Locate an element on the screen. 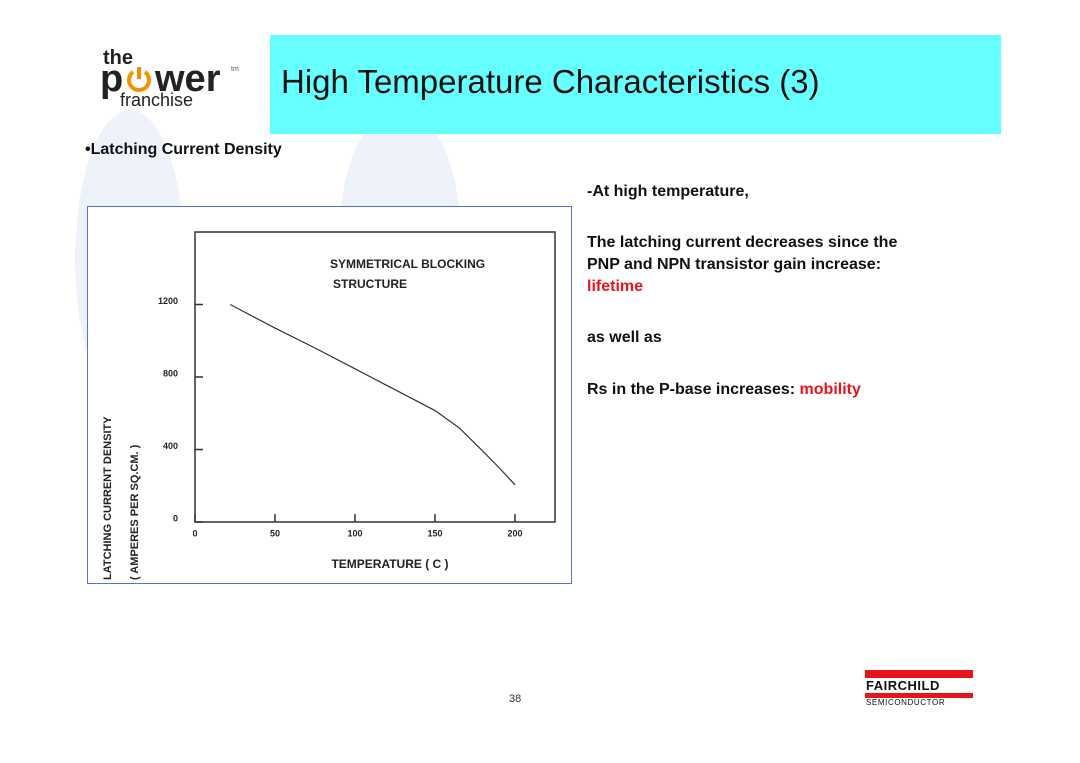  note-line: Rs in the P-base increases: mobility is located at coordinates (724, 390).